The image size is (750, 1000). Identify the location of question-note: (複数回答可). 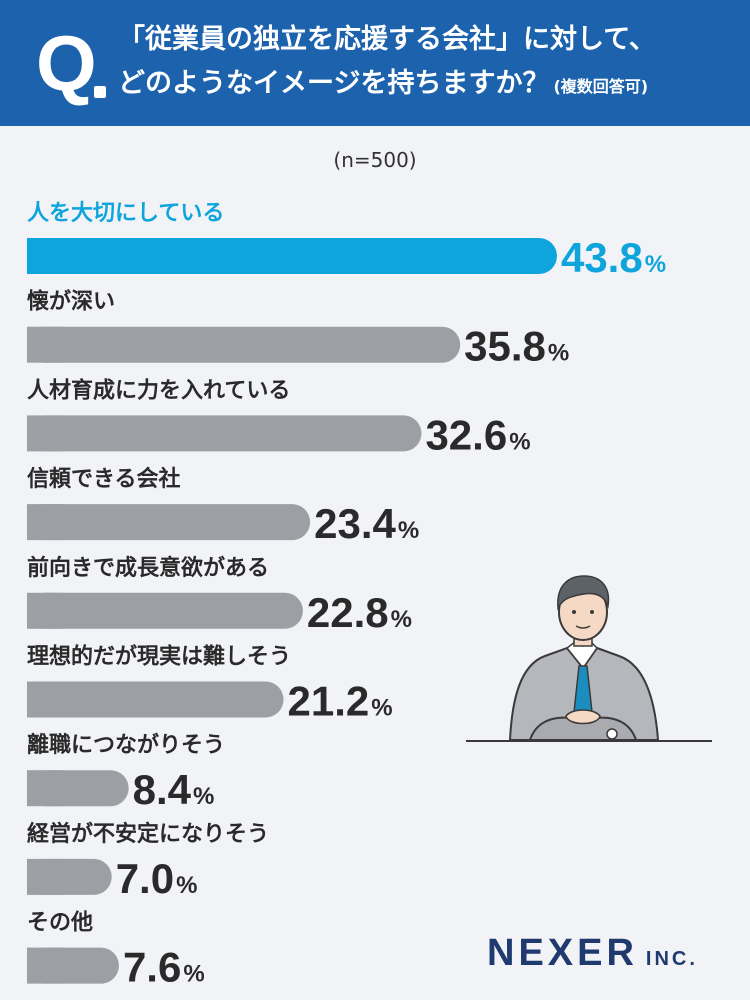
(601, 86).